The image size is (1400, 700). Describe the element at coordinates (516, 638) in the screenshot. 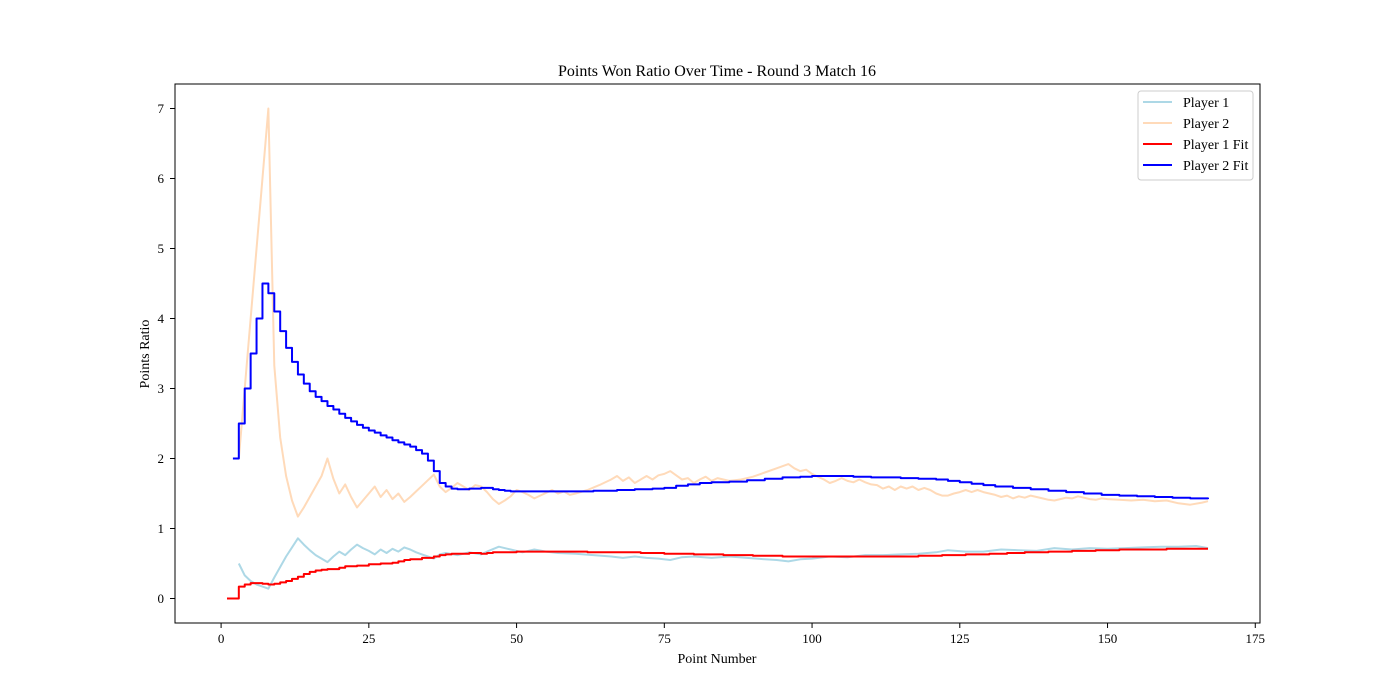

I see `x-tick-label: 50` at that location.